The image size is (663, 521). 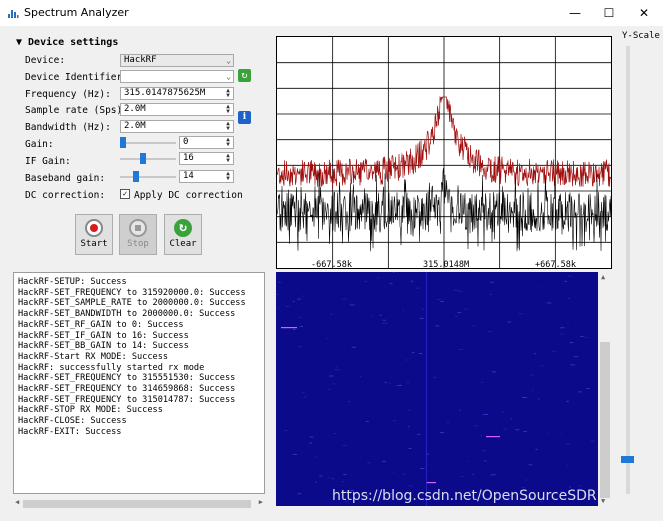 I want to click on peak-hold-trace, so click(x=444, y=141).